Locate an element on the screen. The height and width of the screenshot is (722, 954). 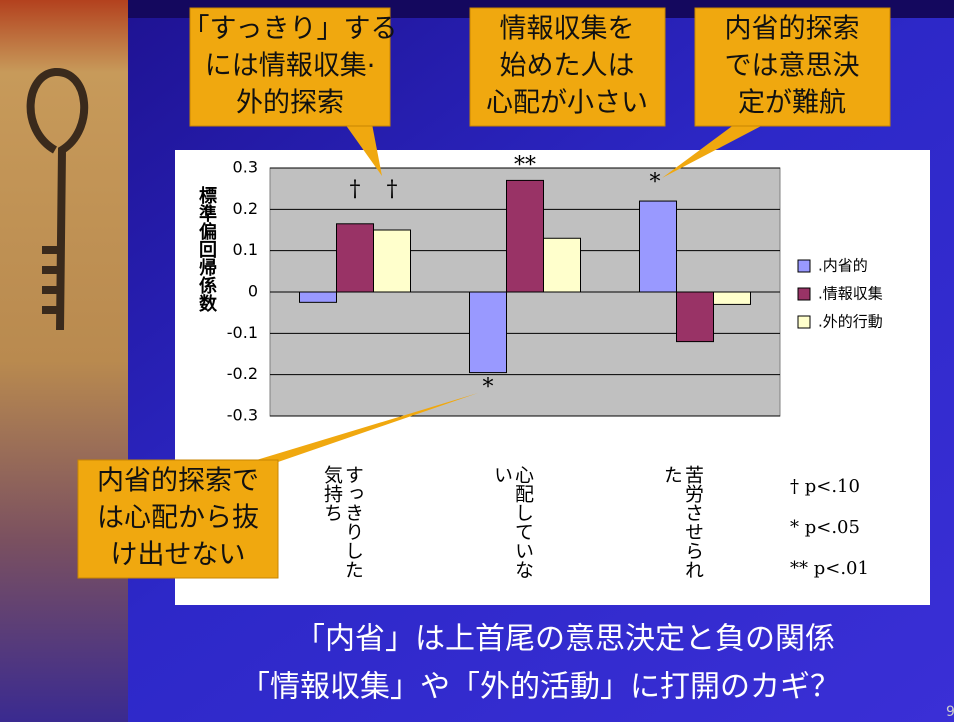
legend-label: .内省的 is located at coordinates (843, 266).